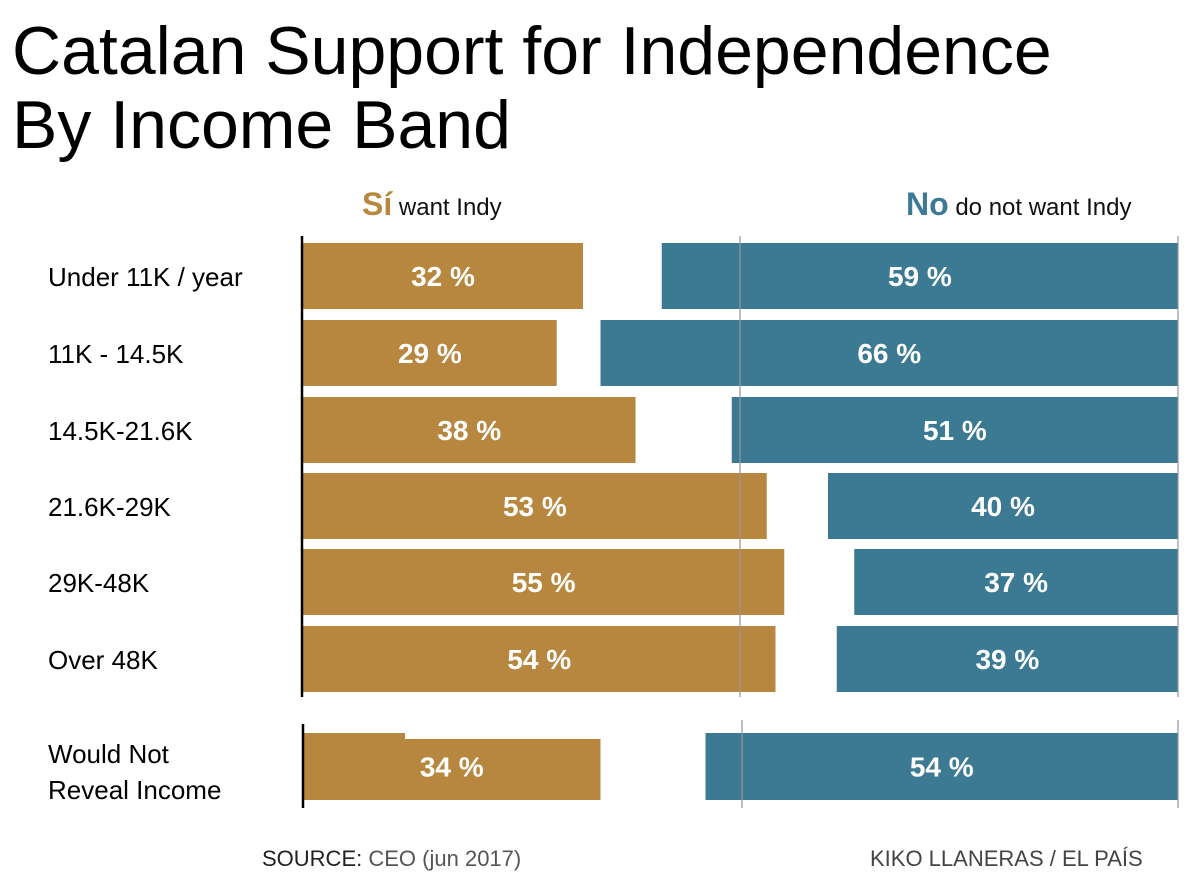  I want to click on source: SOURCE: CEO (jun 2017), so click(392, 858).